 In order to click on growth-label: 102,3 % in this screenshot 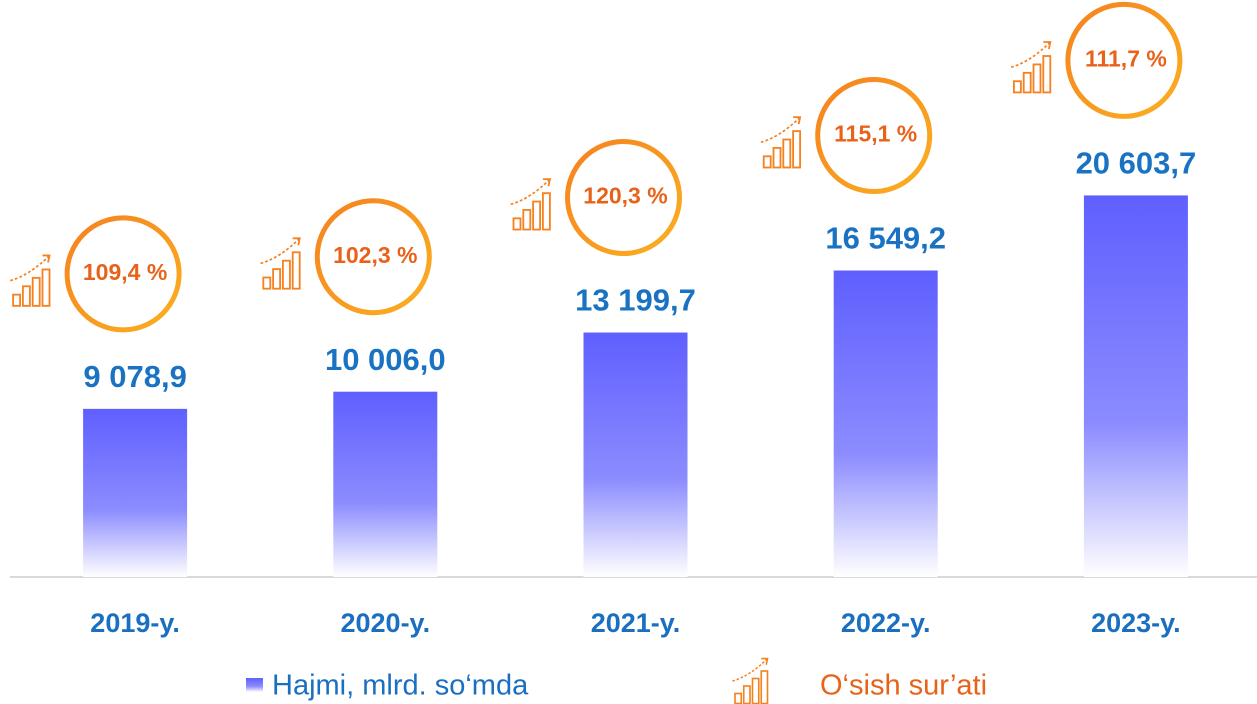, I will do `click(375, 255)`.